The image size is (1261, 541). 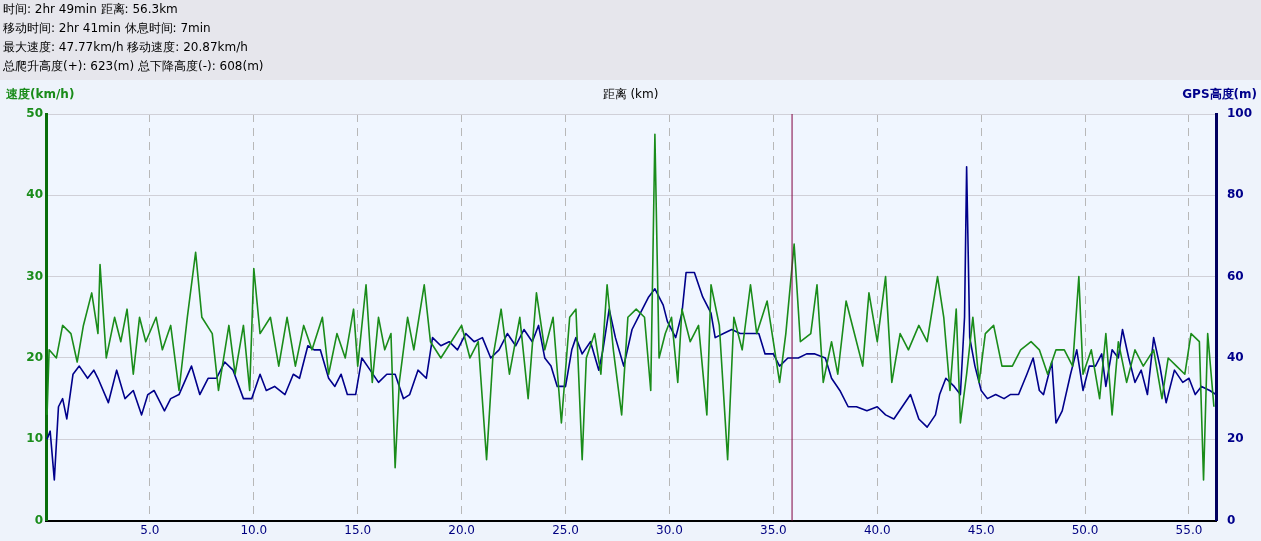 I want to click on x-tick-label: 35.0, so click(x=773, y=529).